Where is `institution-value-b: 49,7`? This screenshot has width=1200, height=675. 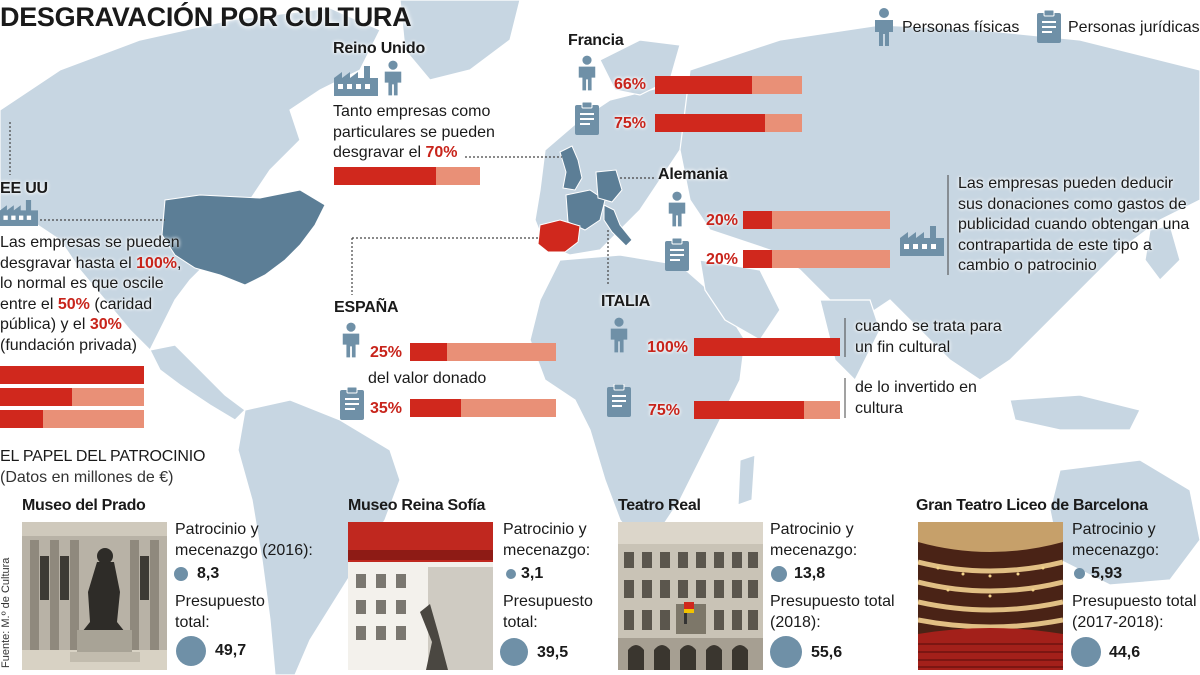
institution-value-b: 49,7 is located at coordinates (231, 650).